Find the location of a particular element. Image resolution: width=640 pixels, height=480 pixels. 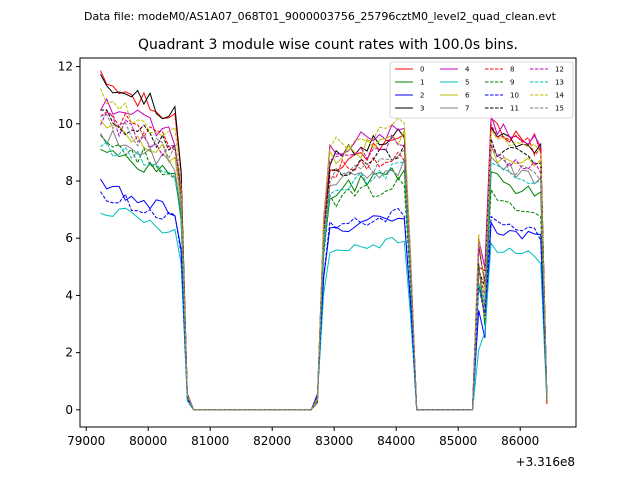

y-axis: 0 2 4 6 8 10 12 is located at coordinates (69, 238).